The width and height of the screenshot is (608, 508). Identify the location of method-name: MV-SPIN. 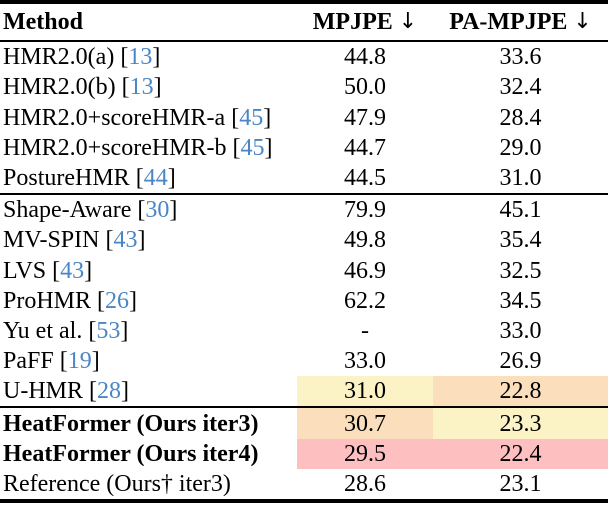
(51, 240).